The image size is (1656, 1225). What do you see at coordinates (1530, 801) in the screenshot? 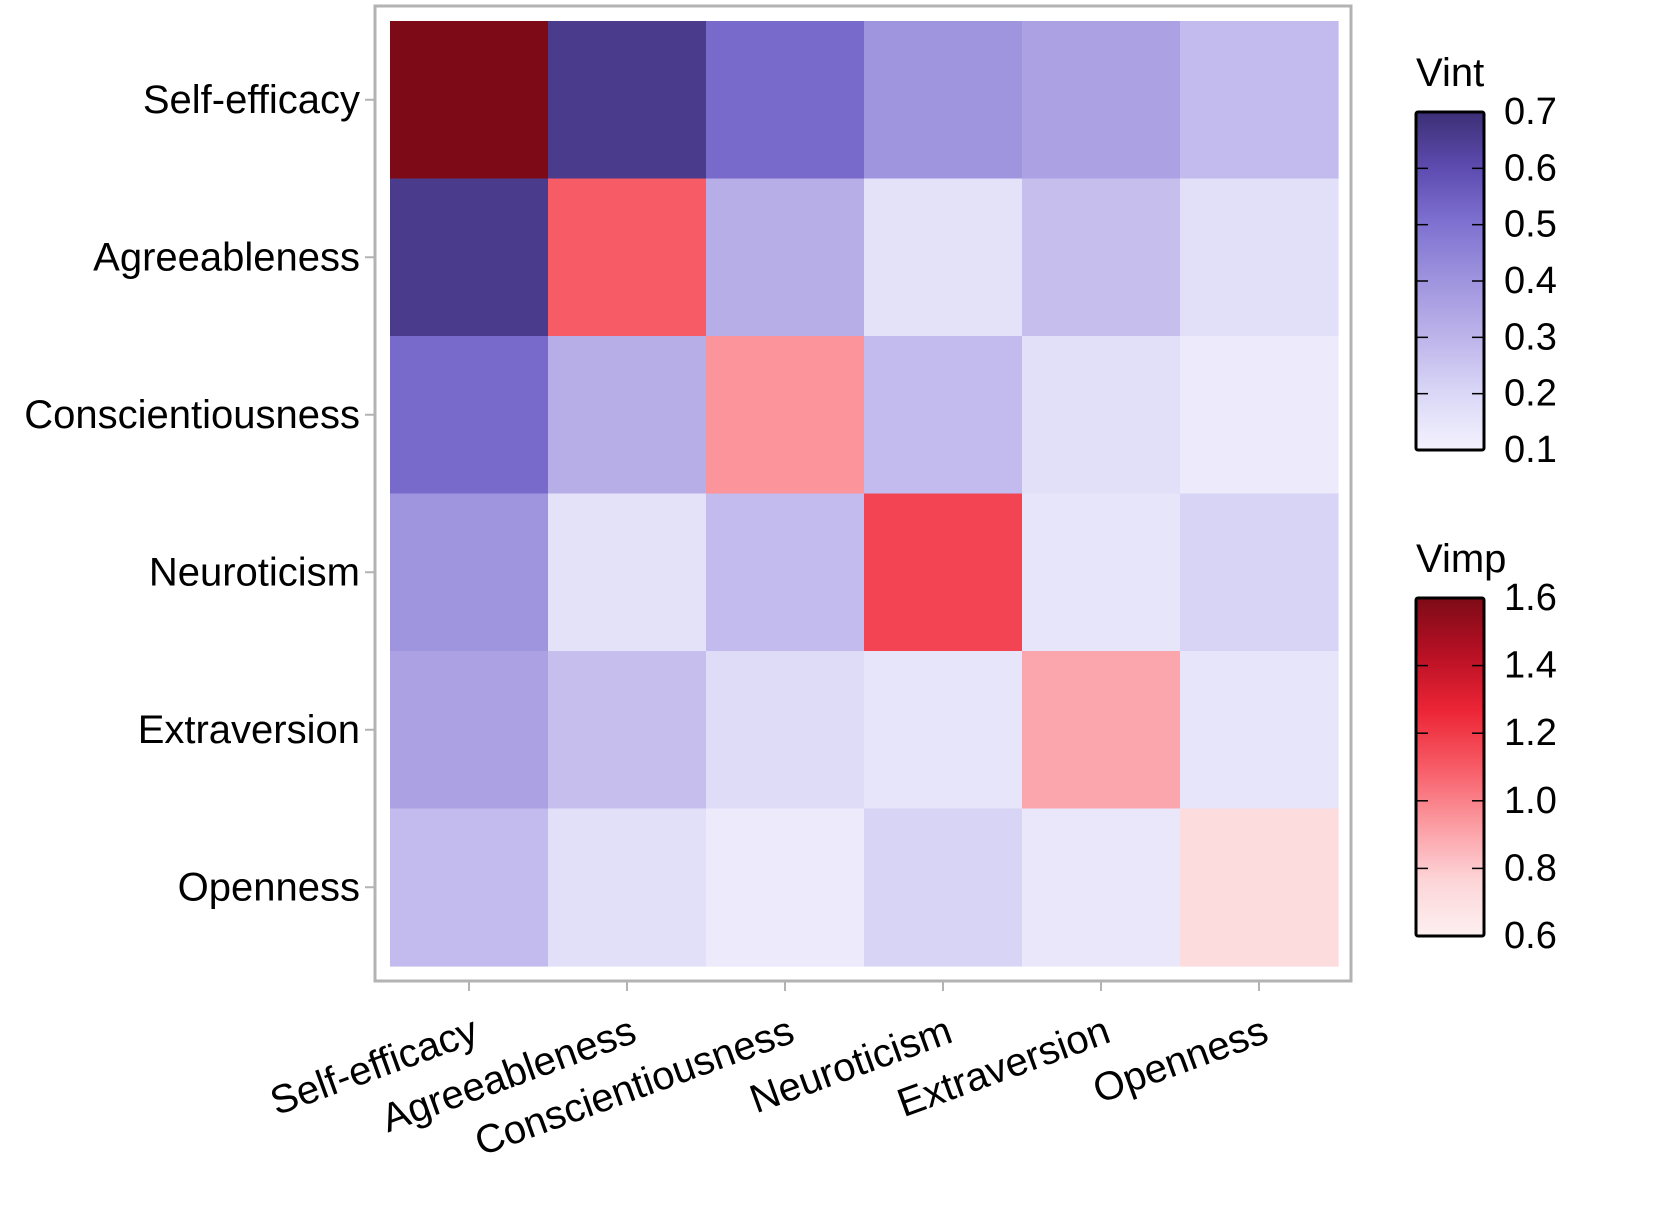
I see `legend-tick-label-vimp-1-0: 1.0` at bounding box center [1530, 801].